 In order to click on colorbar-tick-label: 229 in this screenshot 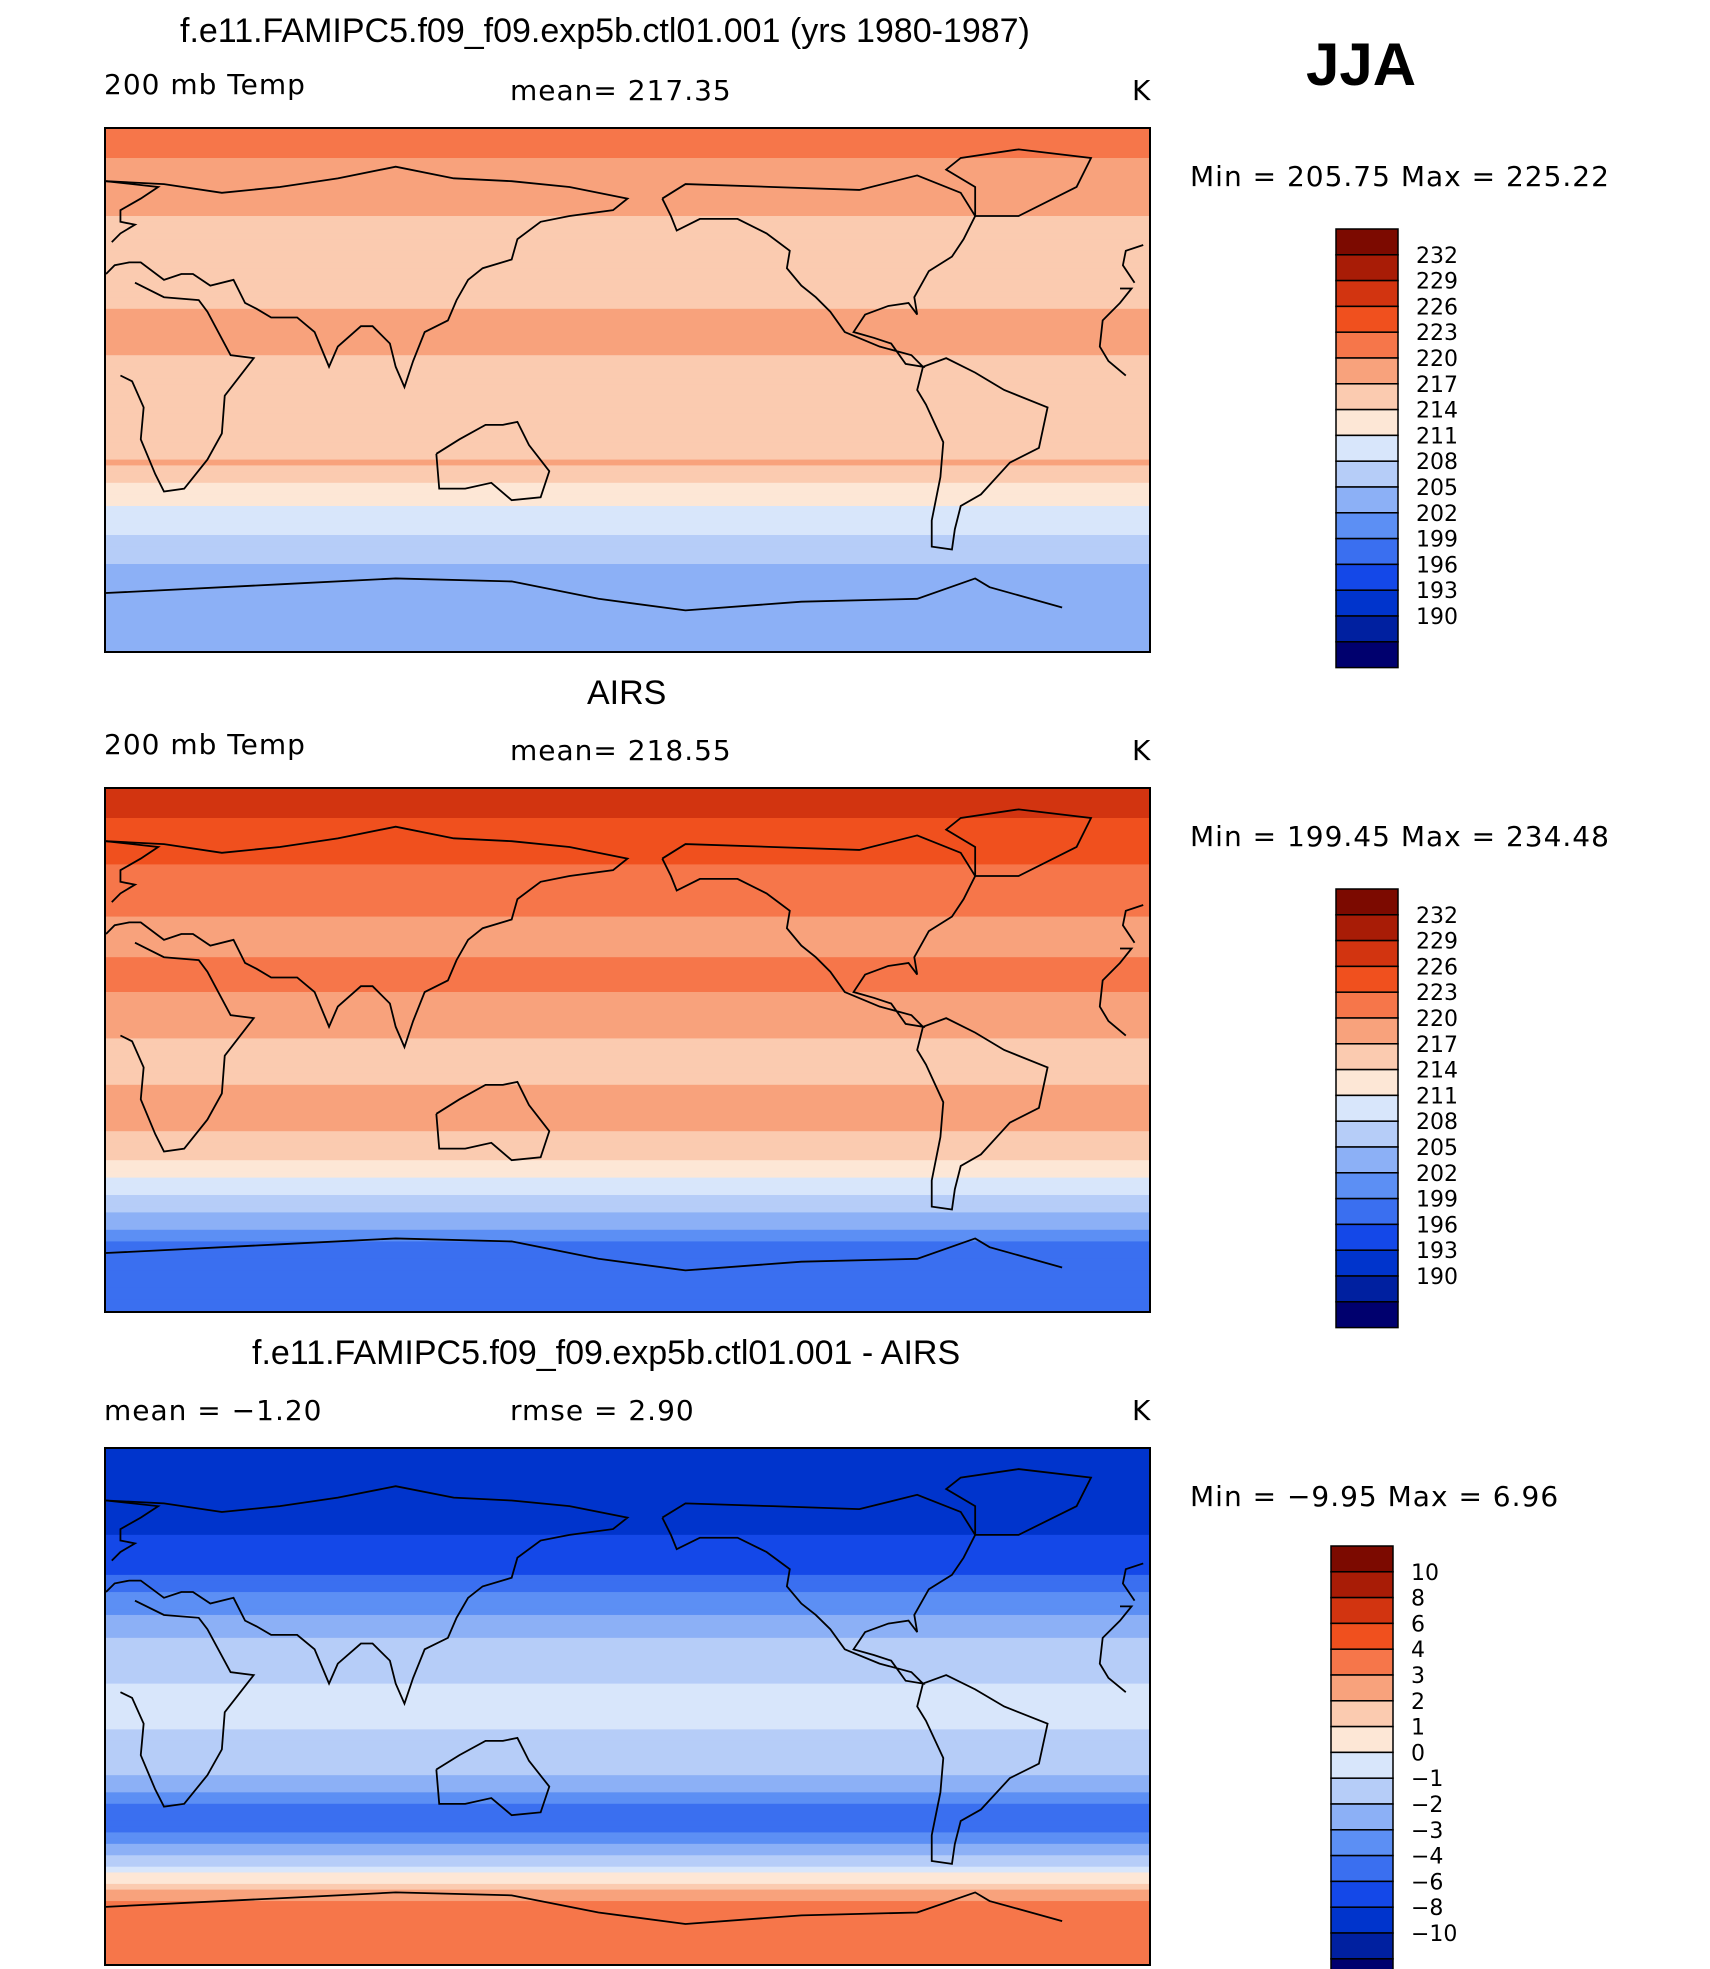, I will do `click(1437, 942)`.